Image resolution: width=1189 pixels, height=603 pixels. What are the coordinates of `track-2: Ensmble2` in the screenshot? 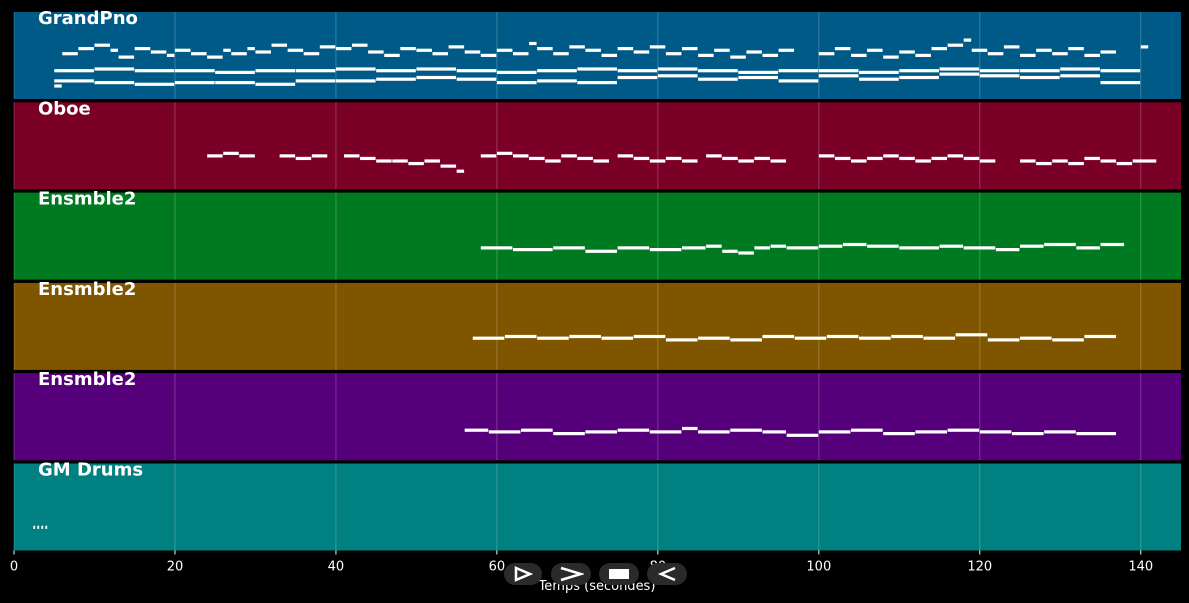 It's located at (597, 234).